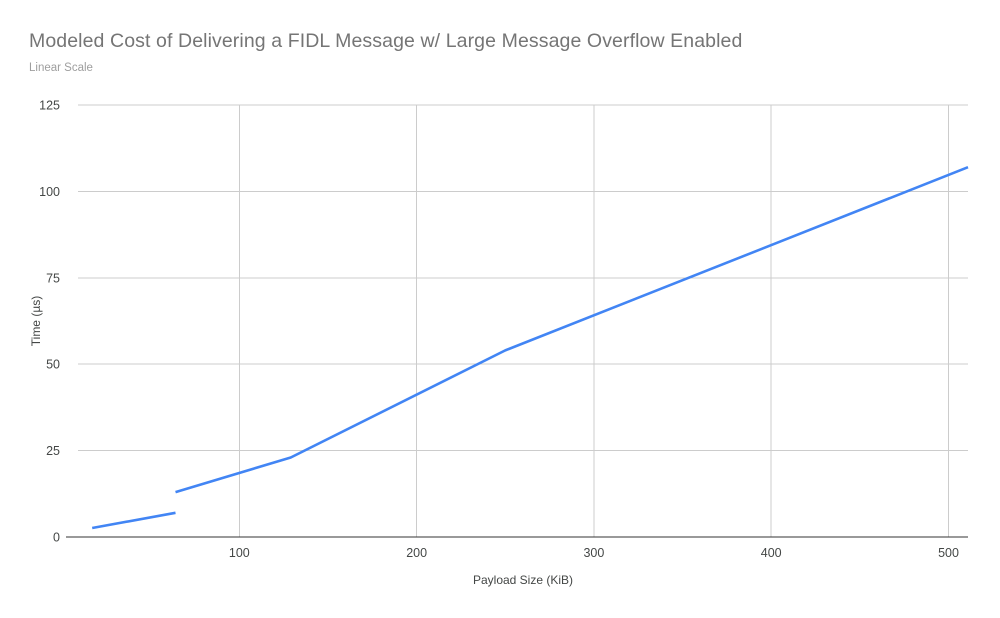 This screenshot has width=1000, height=618. Describe the element at coordinates (133, 520) in the screenshot. I see `series-line-below-overflow-threshold` at that location.